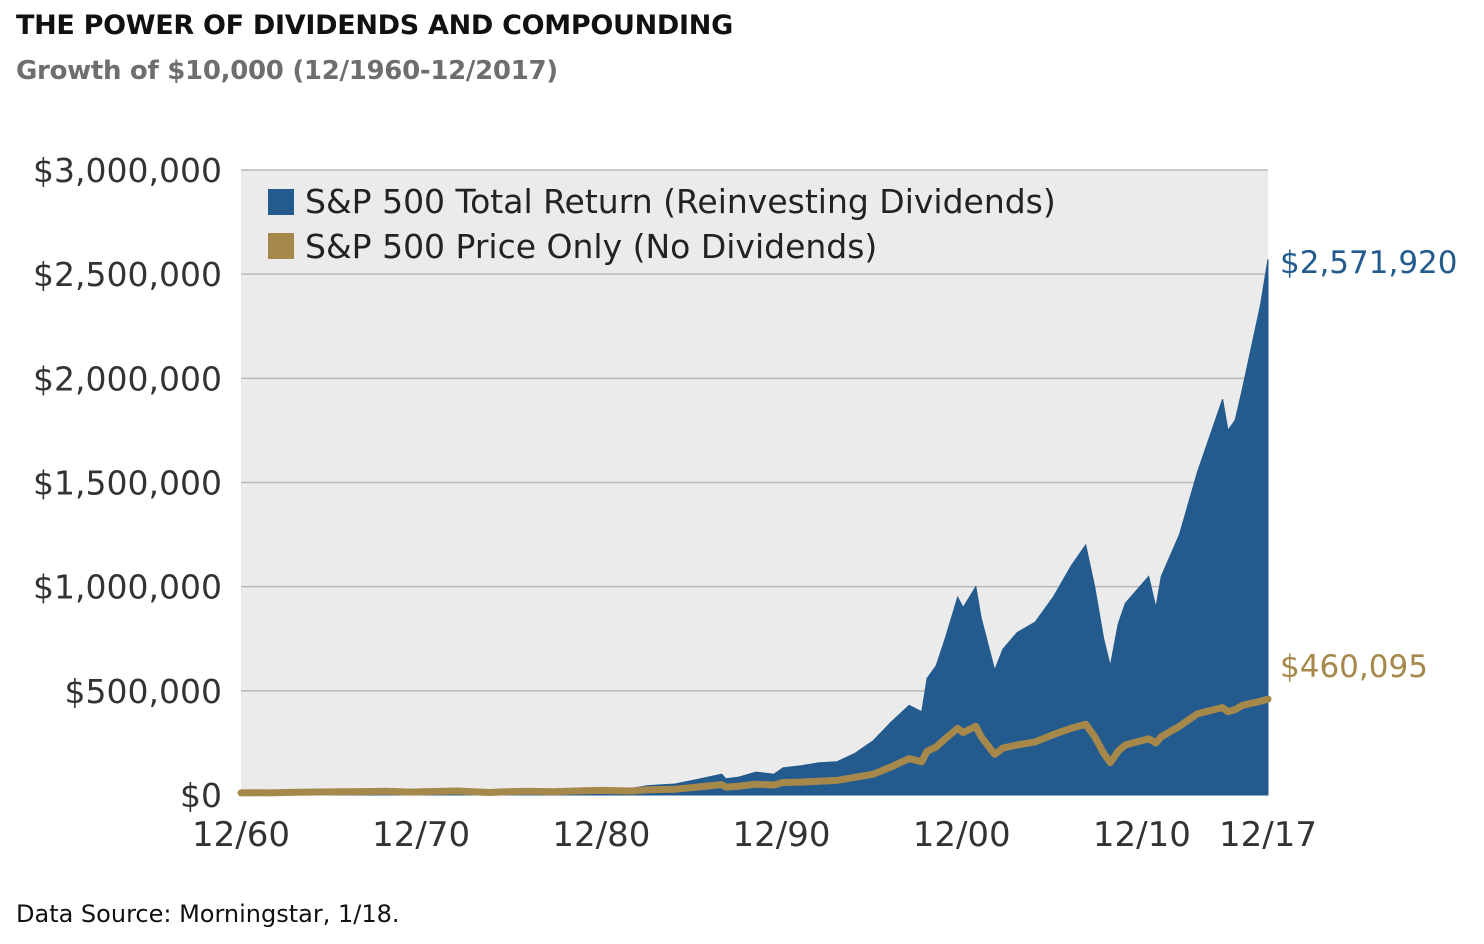 The height and width of the screenshot is (944, 1484). Describe the element at coordinates (281, 202) in the screenshot. I see `legend-swatch-total-return` at that location.